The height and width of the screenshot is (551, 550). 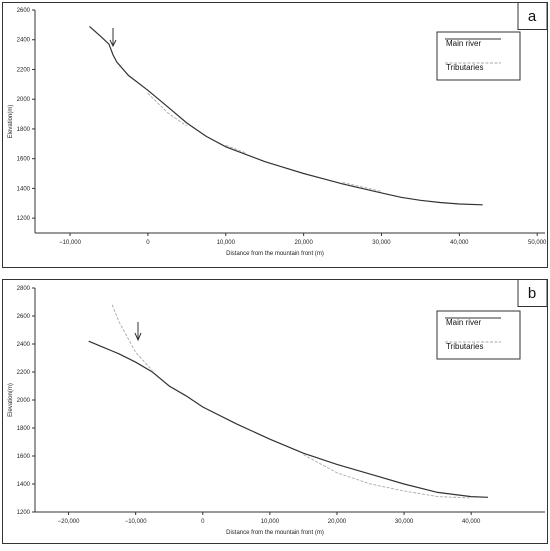 I want to click on x-tick-label: −20,000, so click(x=69, y=522).